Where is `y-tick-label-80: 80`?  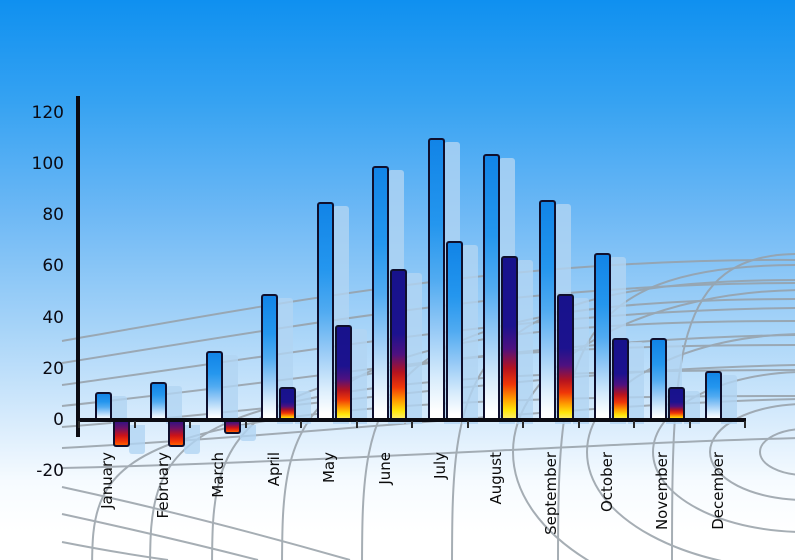 y-tick-label-80: 80 is located at coordinates (53, 215).